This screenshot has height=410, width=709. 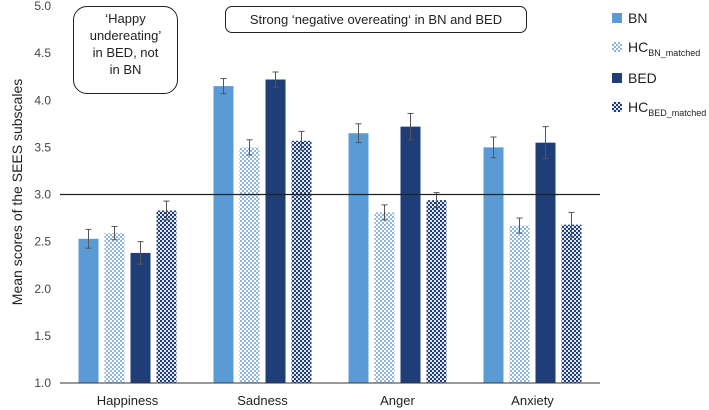 What do you see at coordinates (125, 50) in the screenshot?
I see `annotation-happy-undereating: ‘Happy undereating’ in BED, not in BN` at bounding box center [125, 50].